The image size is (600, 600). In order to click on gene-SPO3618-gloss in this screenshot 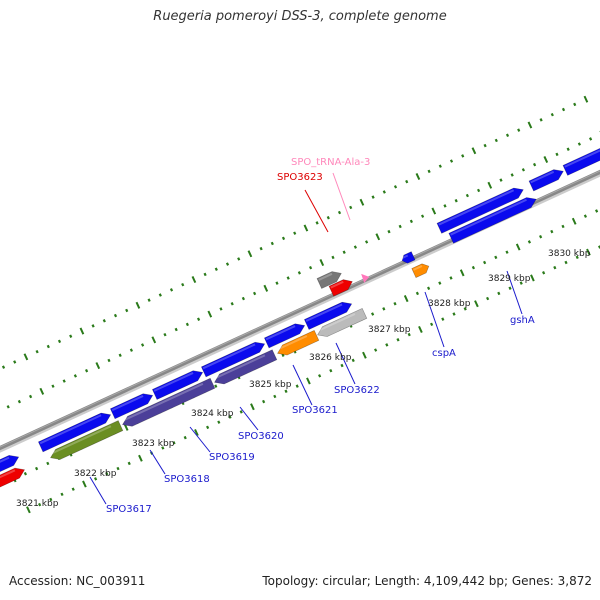, I will do `click(162, 402)`.